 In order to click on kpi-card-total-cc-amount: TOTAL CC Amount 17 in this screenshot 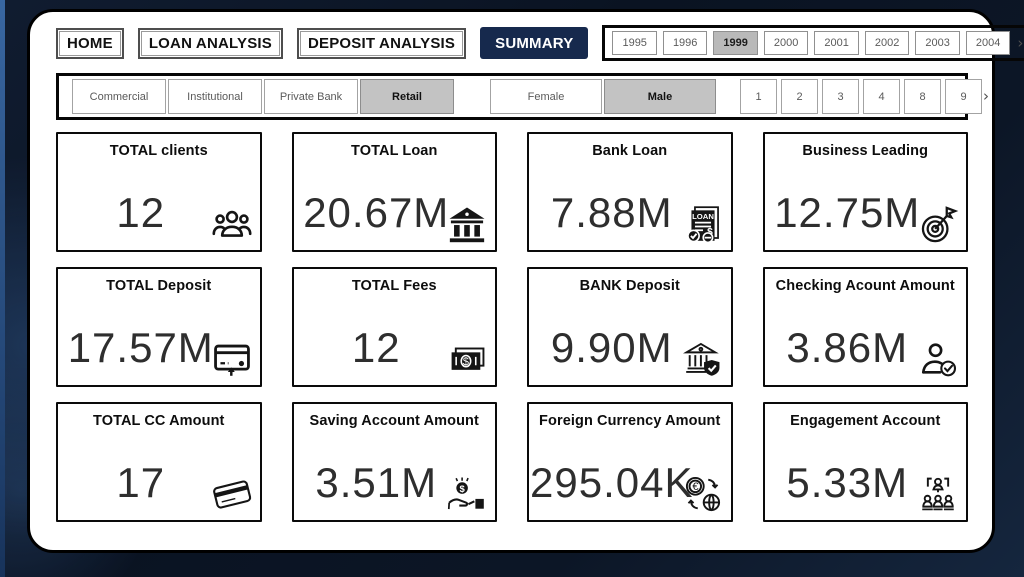, I will do `click(159, 462)`.